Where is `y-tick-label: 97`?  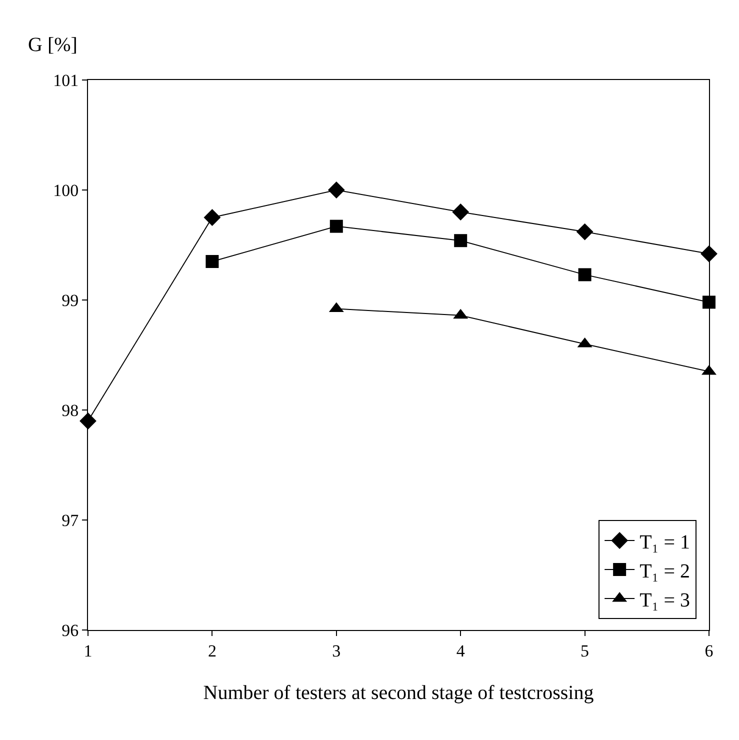
y-tick-label: 97 is located at coordinates (71, 520).